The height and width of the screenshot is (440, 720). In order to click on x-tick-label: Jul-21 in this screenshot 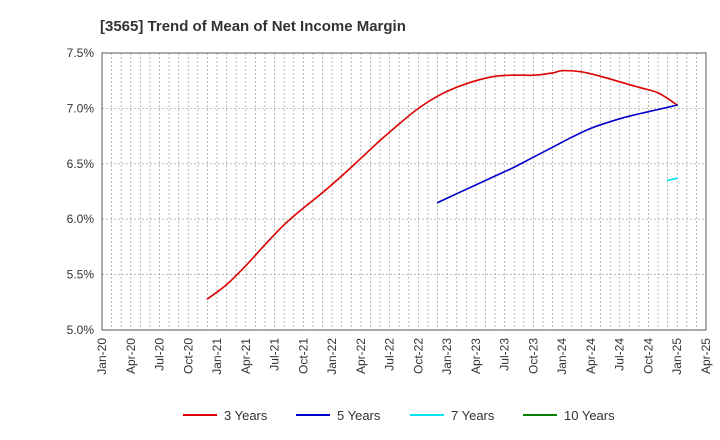, I will do `click(275, 354)`.